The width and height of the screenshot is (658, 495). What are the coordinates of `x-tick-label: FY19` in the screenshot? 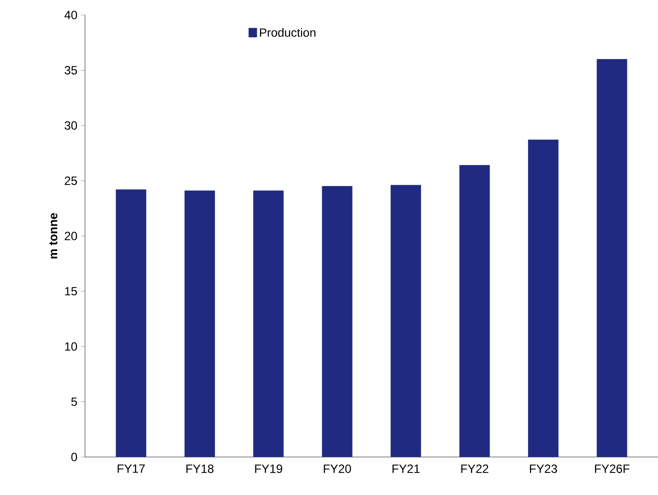 It's located at (268, 468).